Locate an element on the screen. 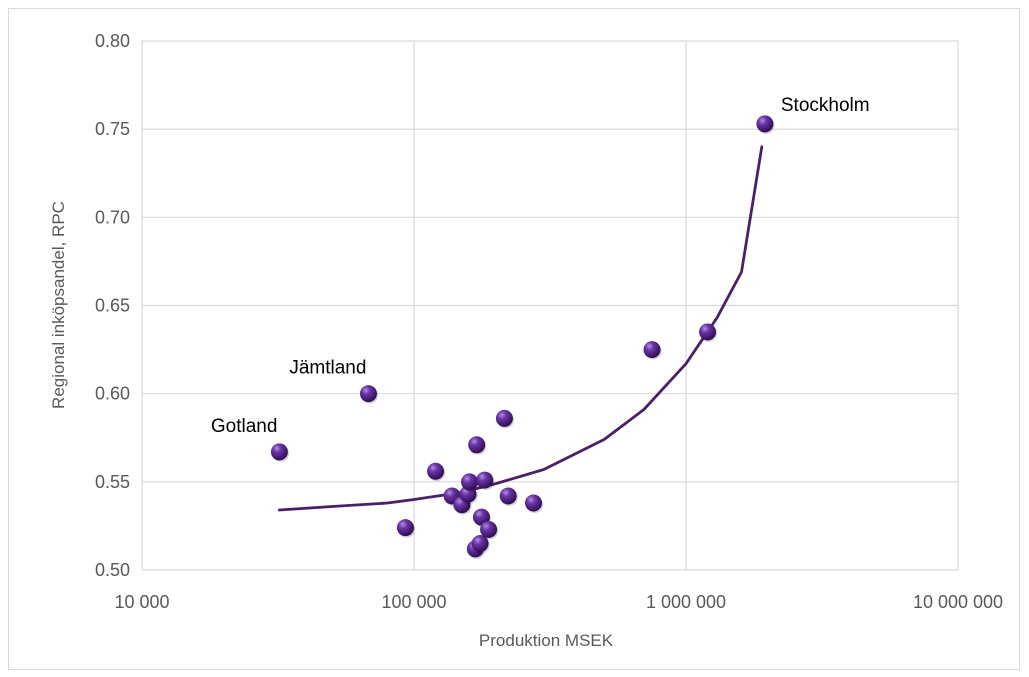 The width and height of the screenshot is (1029, 677). y-tick-label: 0.70 is located at coordinates (112, 217).